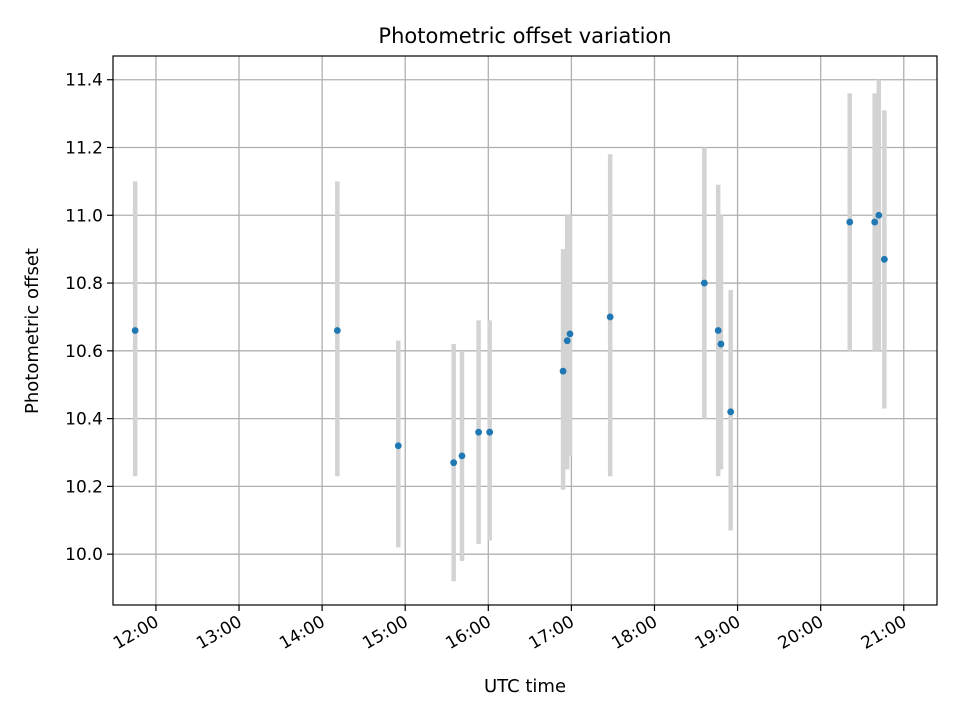  I want to click on y-tick-label: 10.0, so click(84, 555).